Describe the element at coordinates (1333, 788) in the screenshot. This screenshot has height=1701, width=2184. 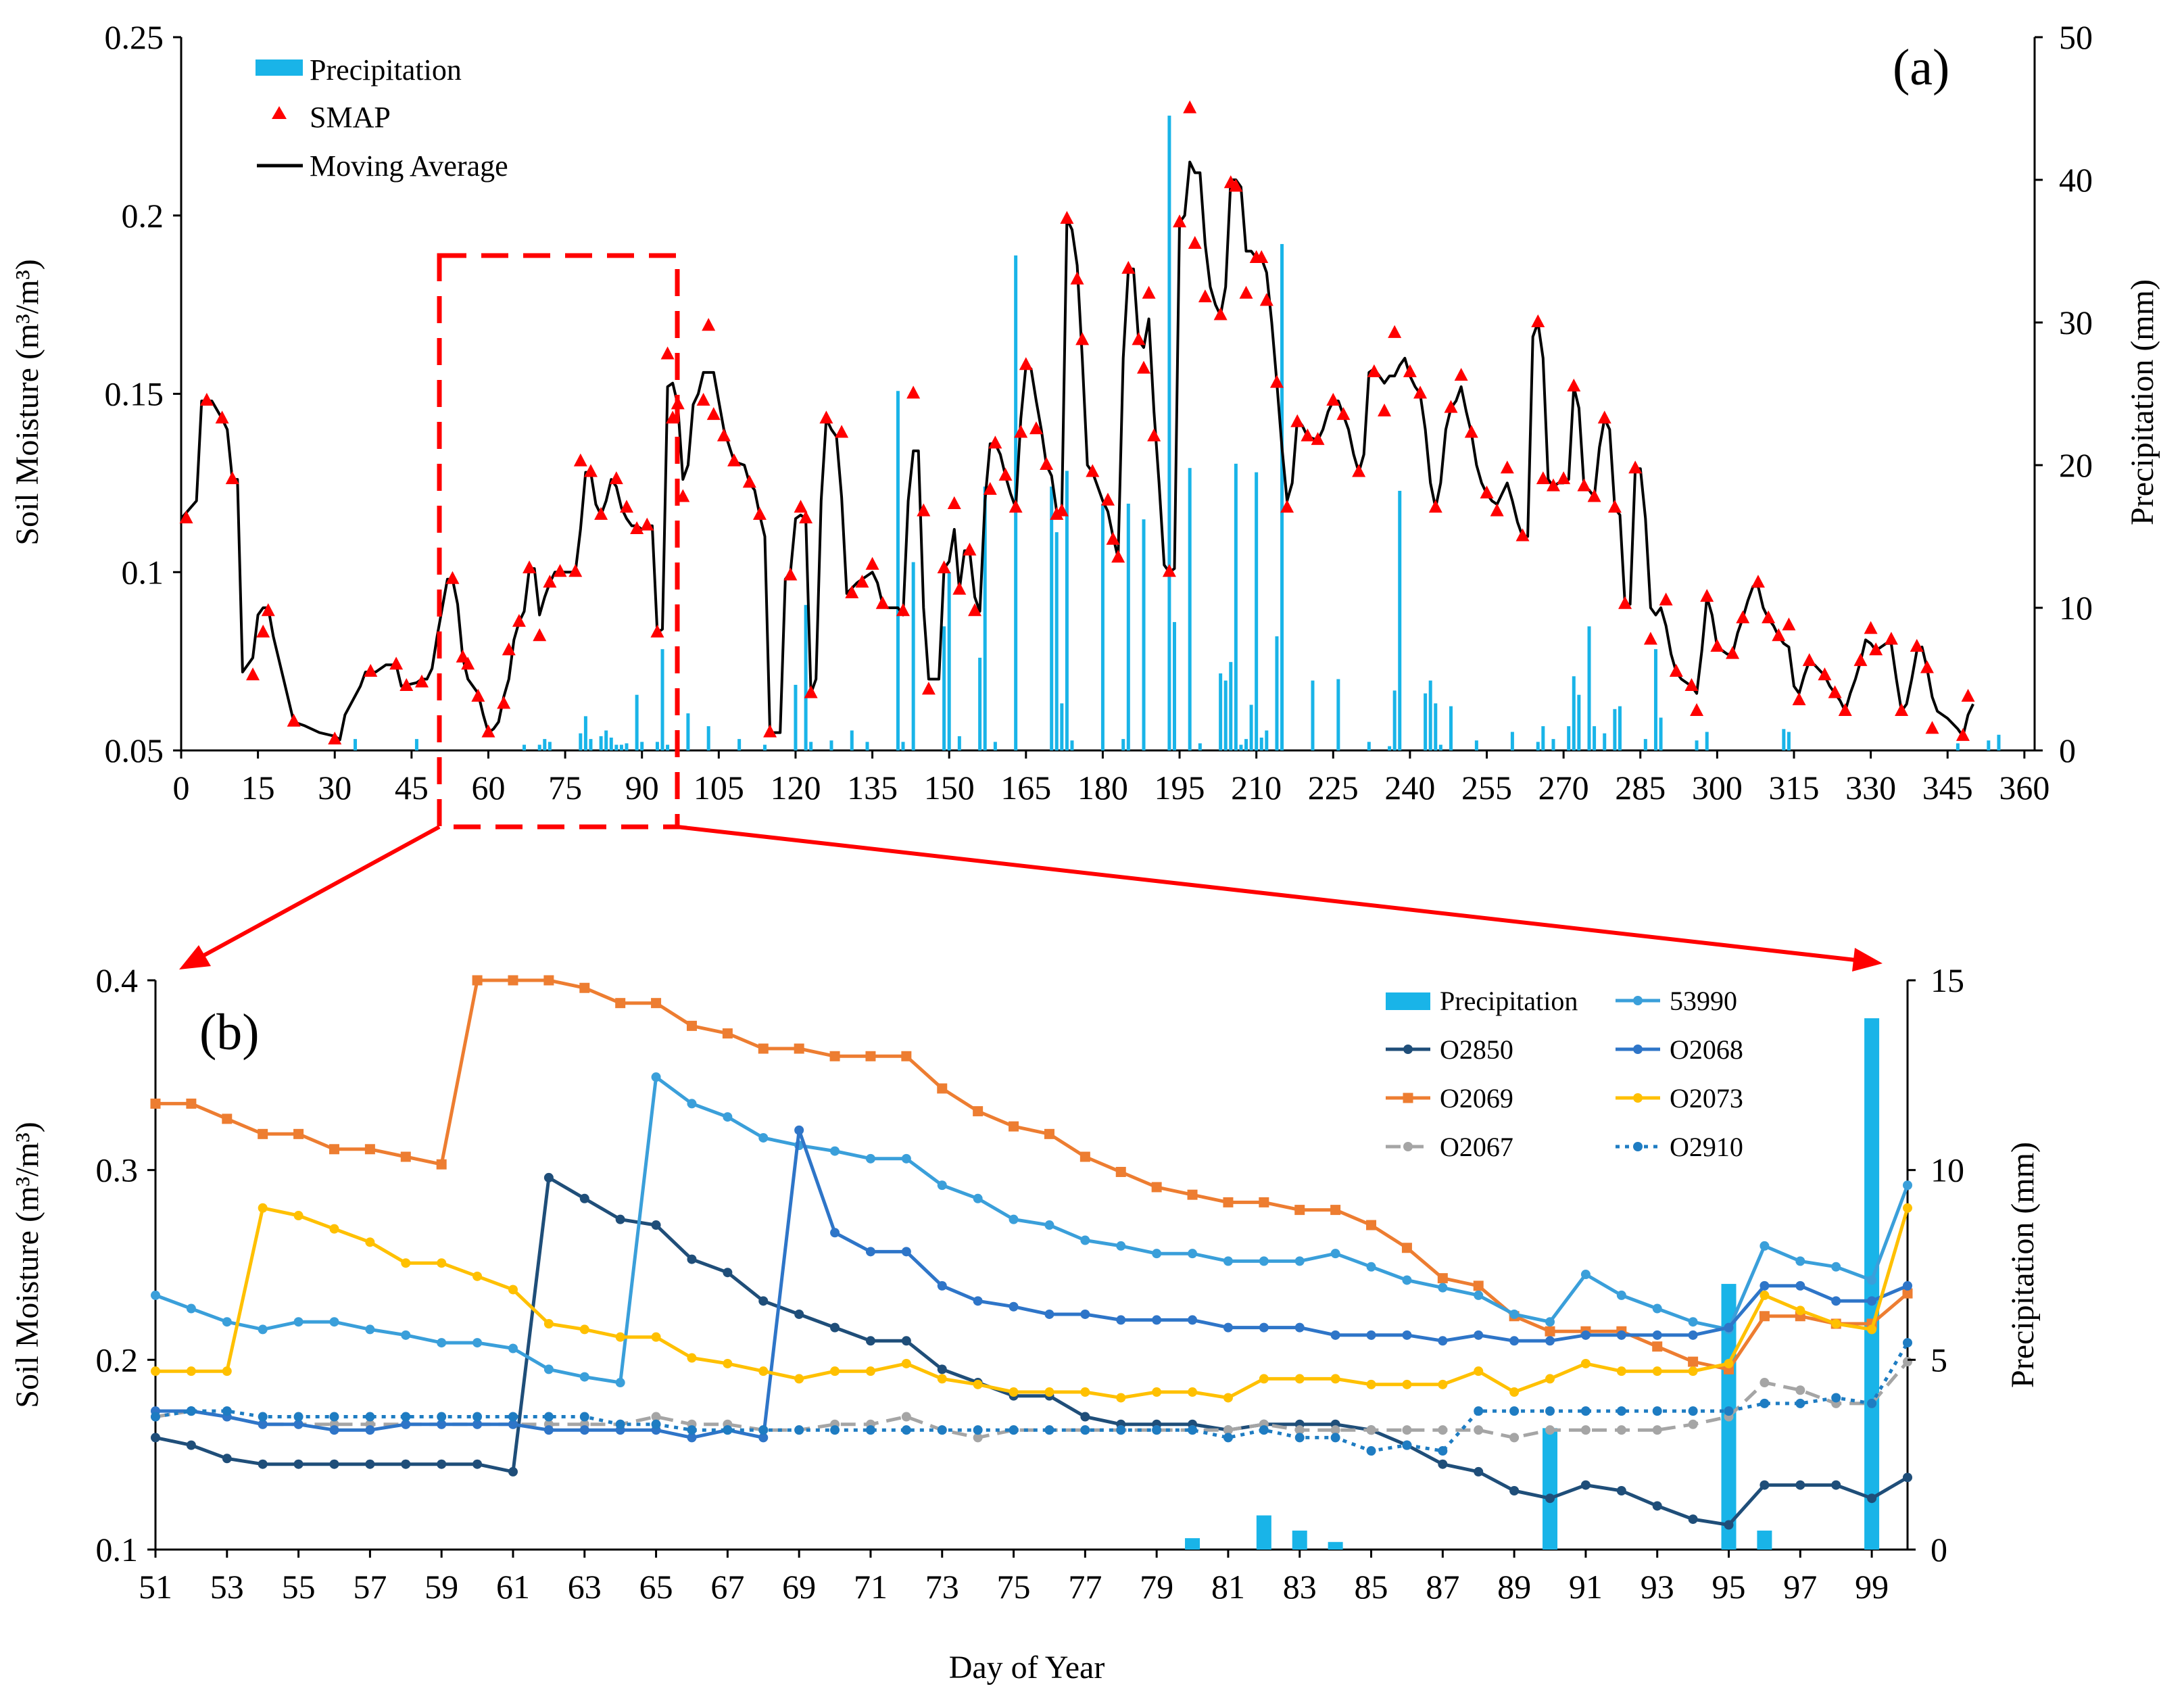
I see `x-tick-label: 225` at that location.